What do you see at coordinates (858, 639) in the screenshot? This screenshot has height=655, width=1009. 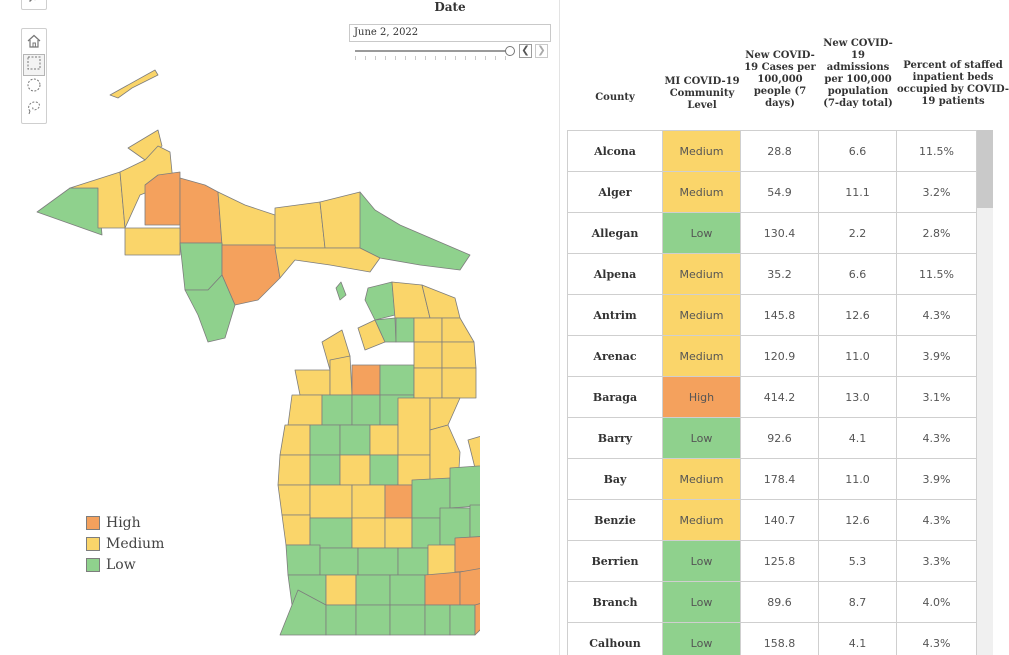 I see `cell-admissions: 4.1` at bounding box center [858, 639].